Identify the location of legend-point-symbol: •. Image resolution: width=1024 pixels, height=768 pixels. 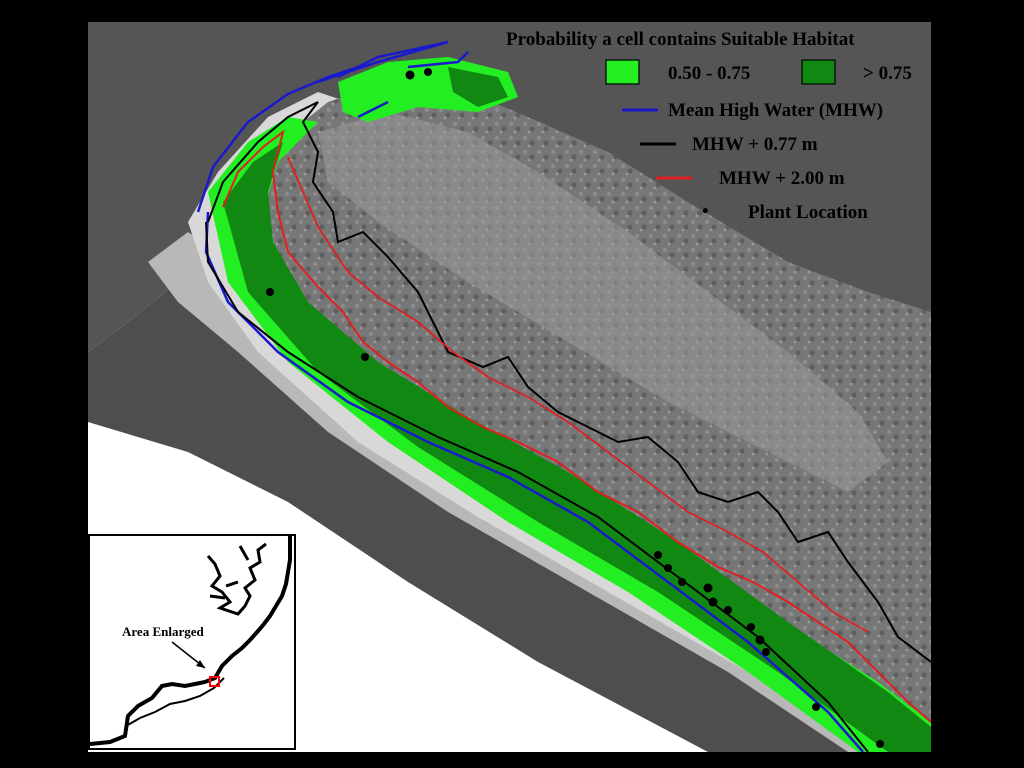
(705, 211).